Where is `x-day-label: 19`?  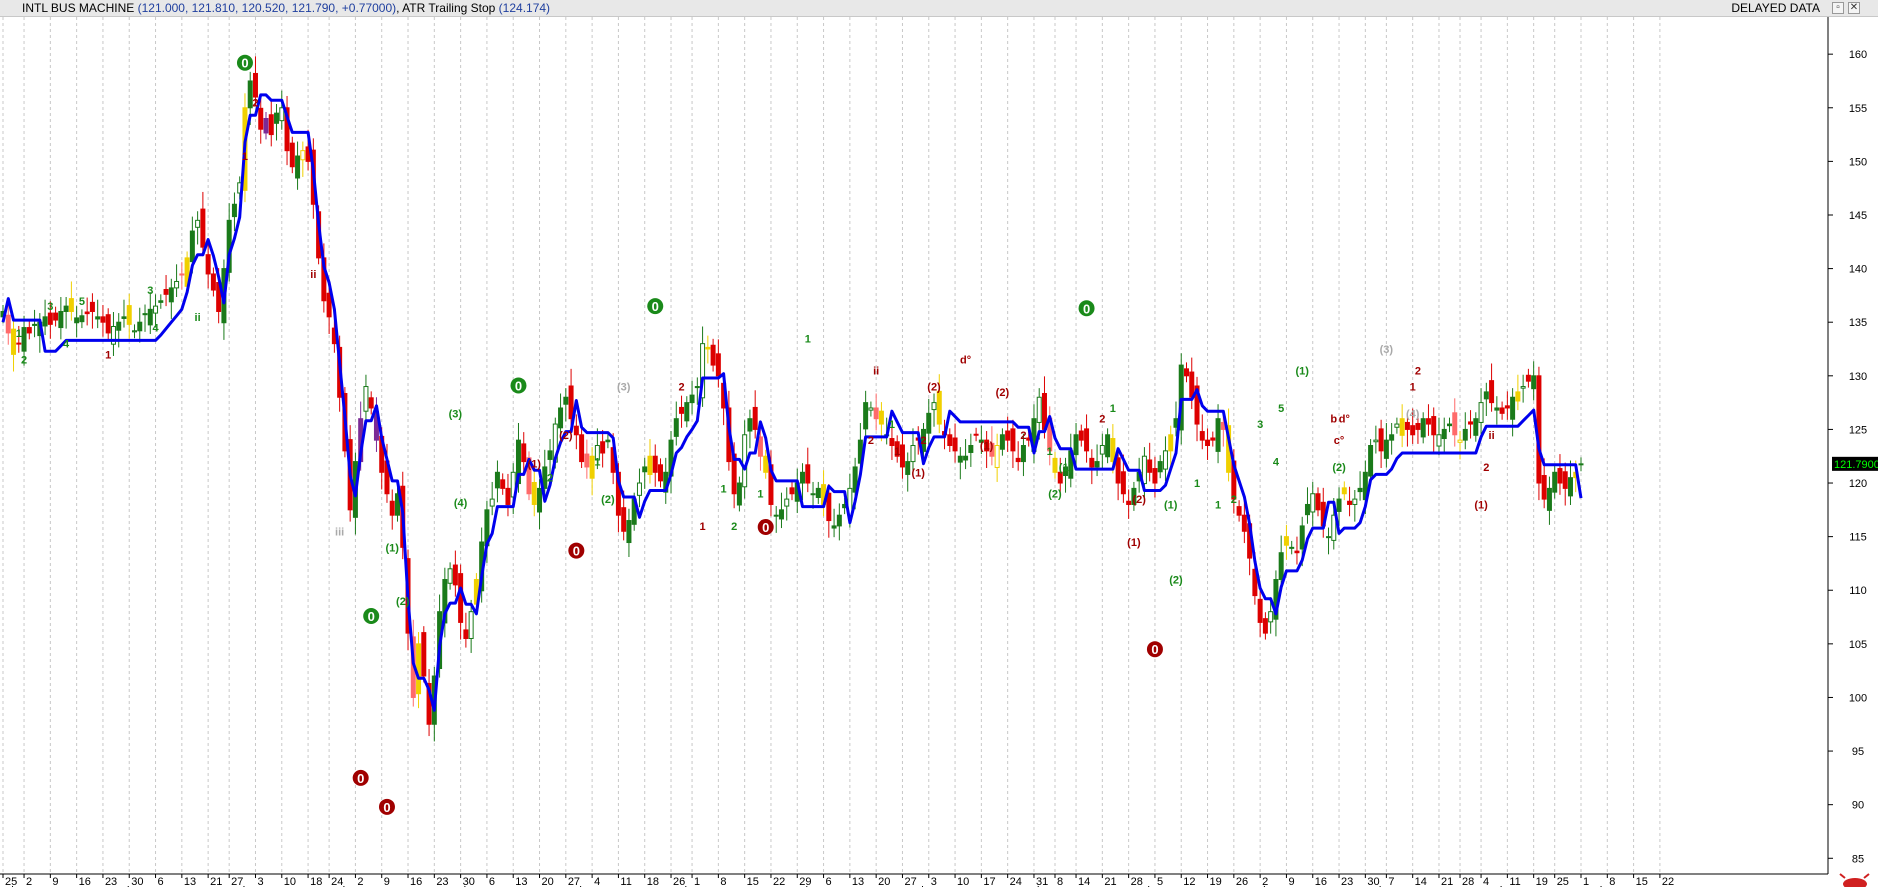
x-day-label: 19 is located at coordinates (1216, 881).